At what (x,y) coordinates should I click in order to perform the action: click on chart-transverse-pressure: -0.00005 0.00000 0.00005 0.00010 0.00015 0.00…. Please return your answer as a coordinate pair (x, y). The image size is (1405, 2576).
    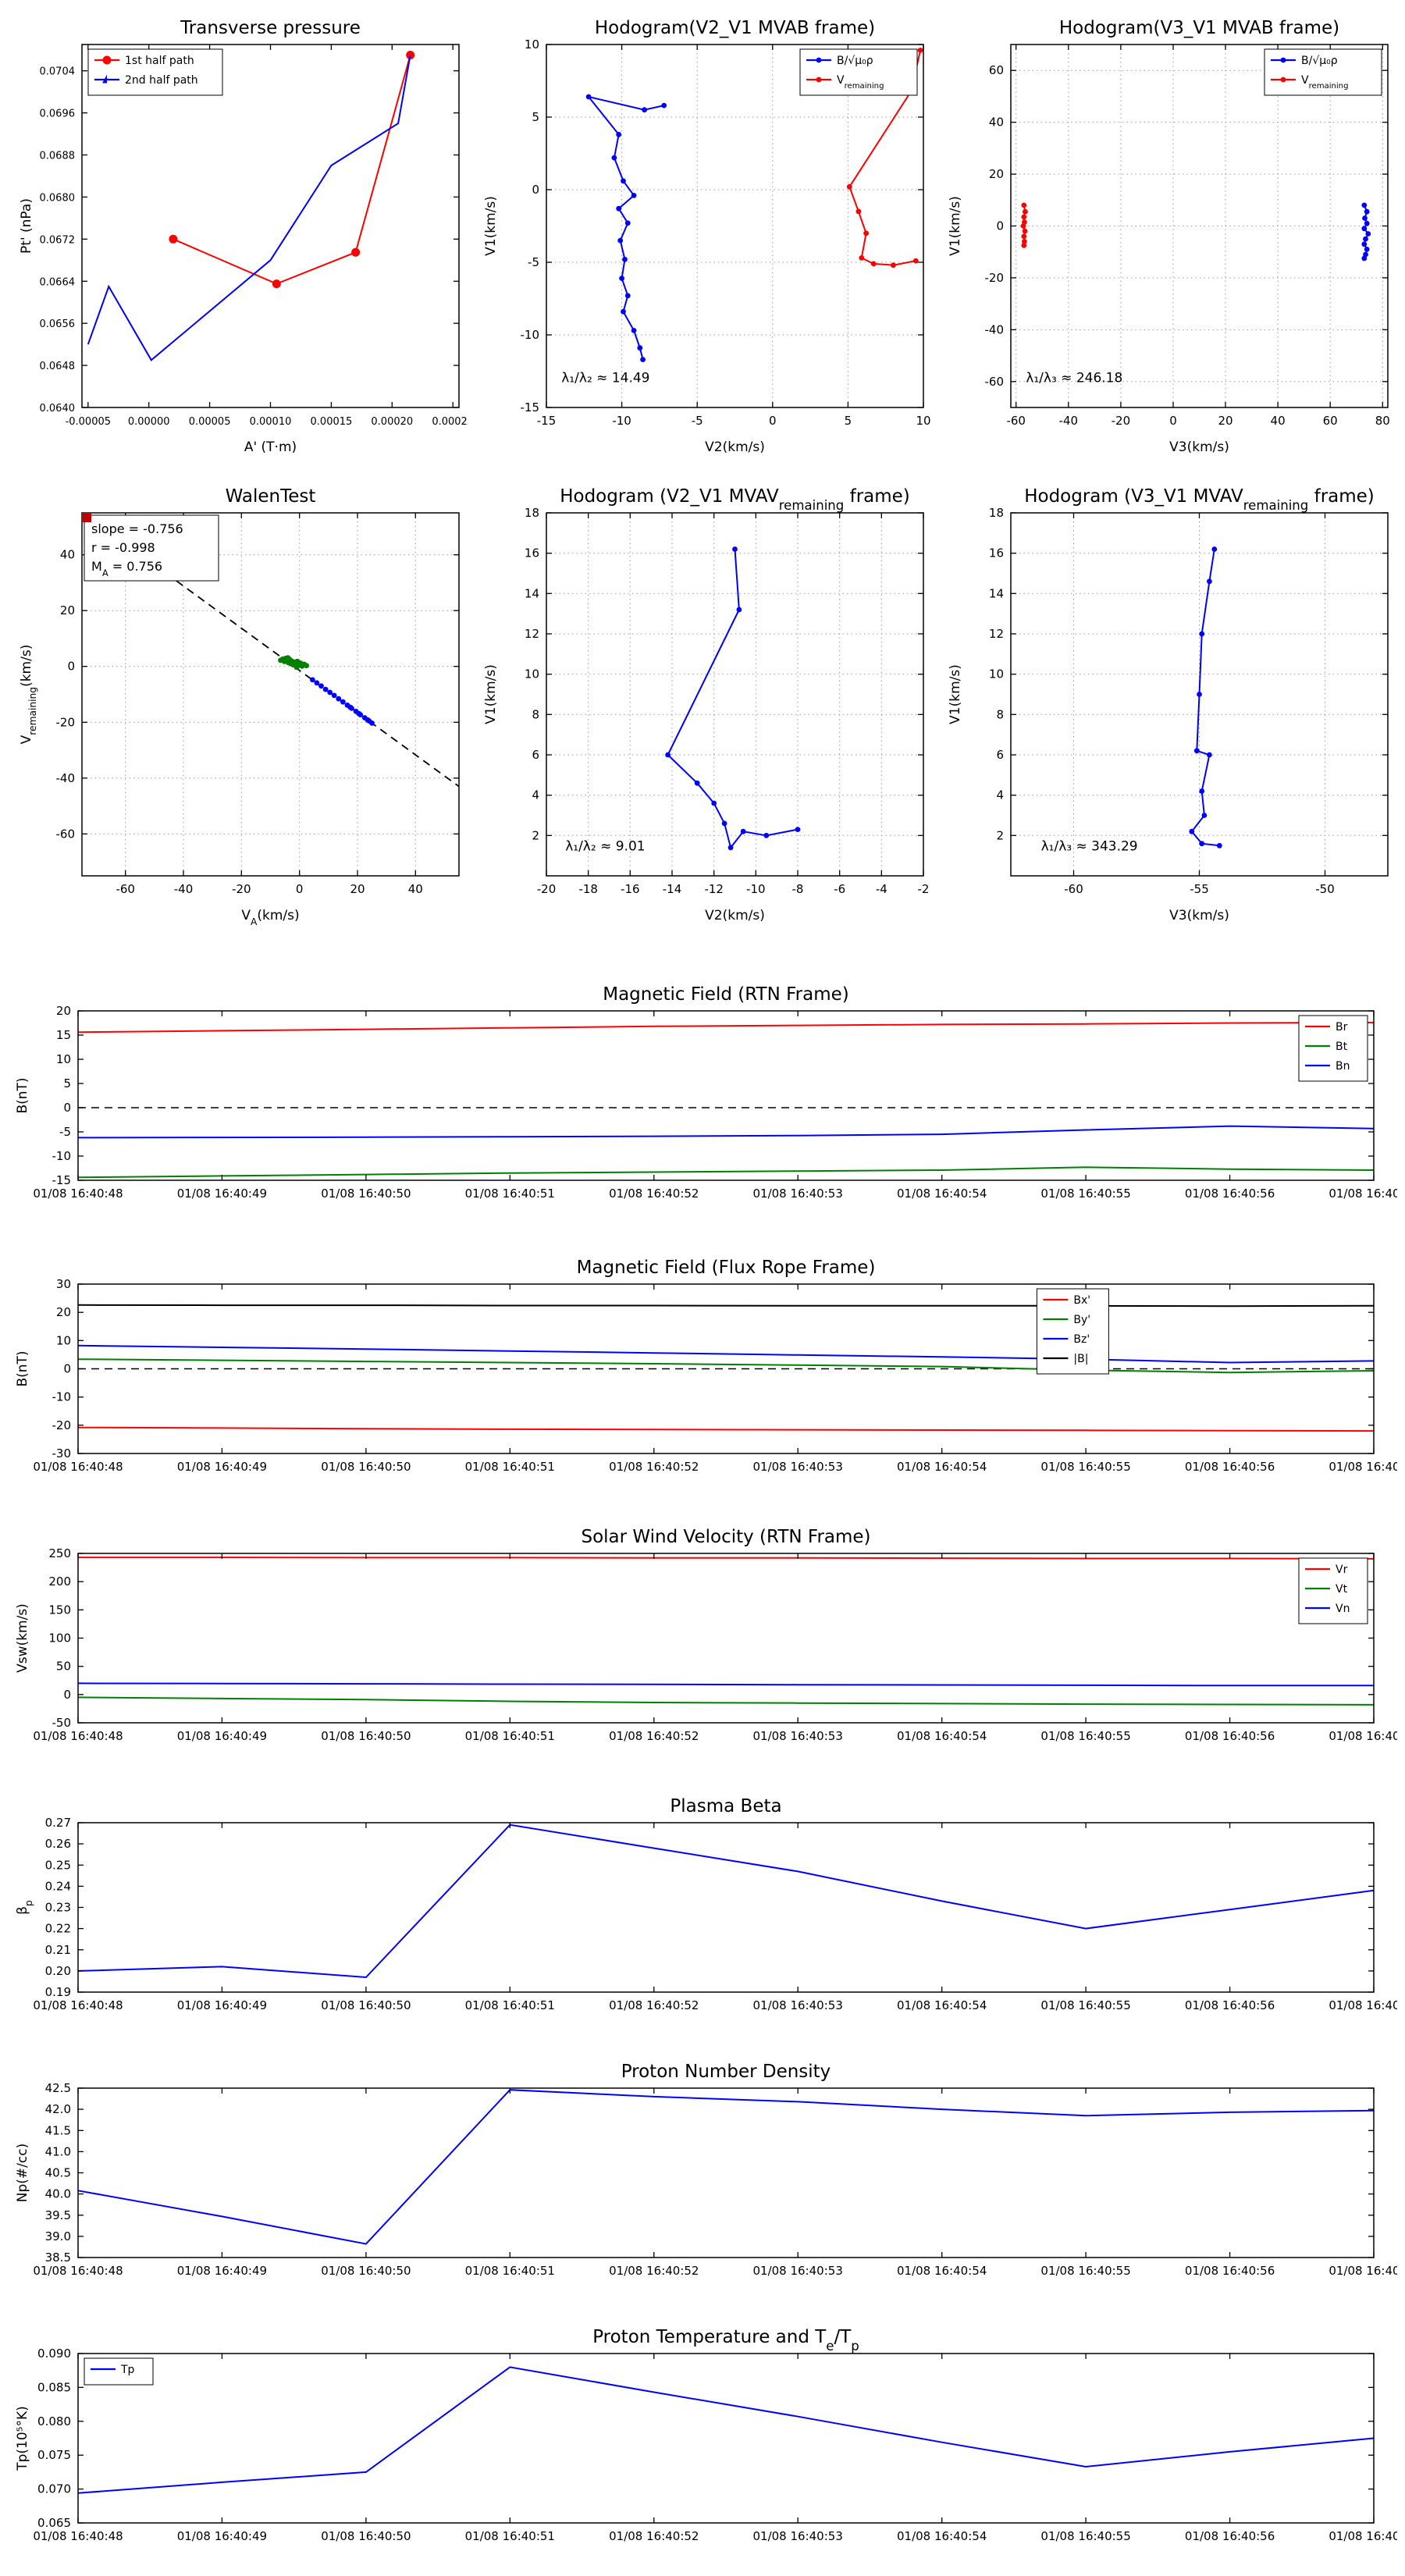
    Looking at the image, I should click on (238, 236).